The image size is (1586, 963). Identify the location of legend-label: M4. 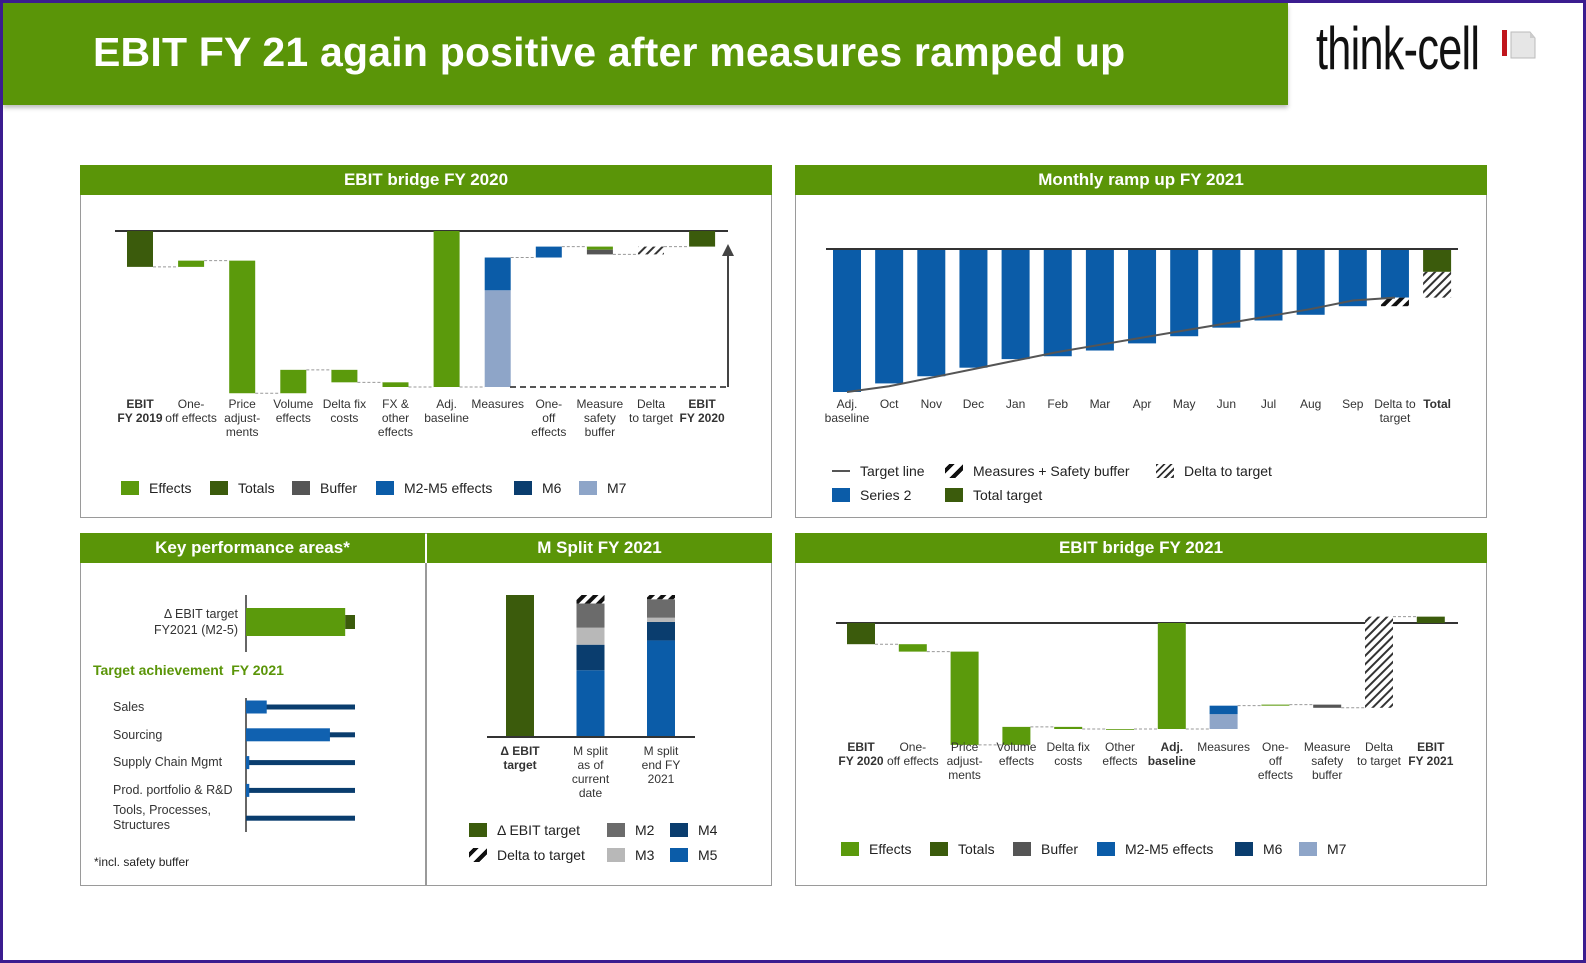
(708, 830).